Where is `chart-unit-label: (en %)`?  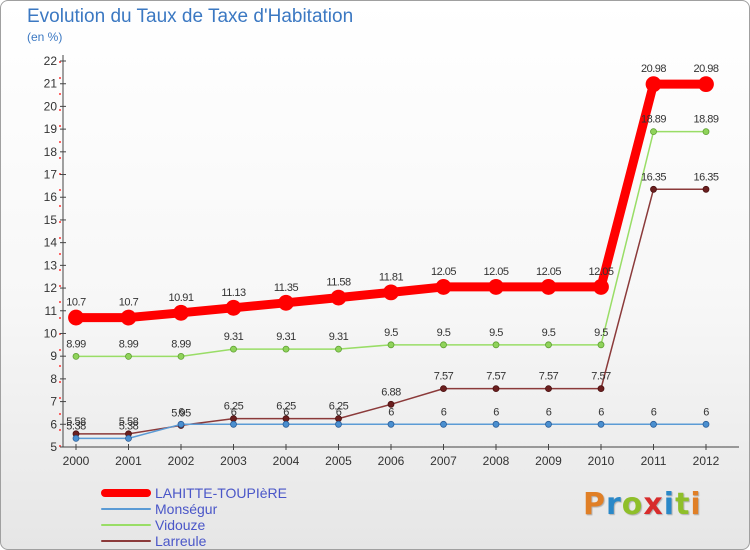 chart-unit-label: (en %) is located at coordinates (45, 37).